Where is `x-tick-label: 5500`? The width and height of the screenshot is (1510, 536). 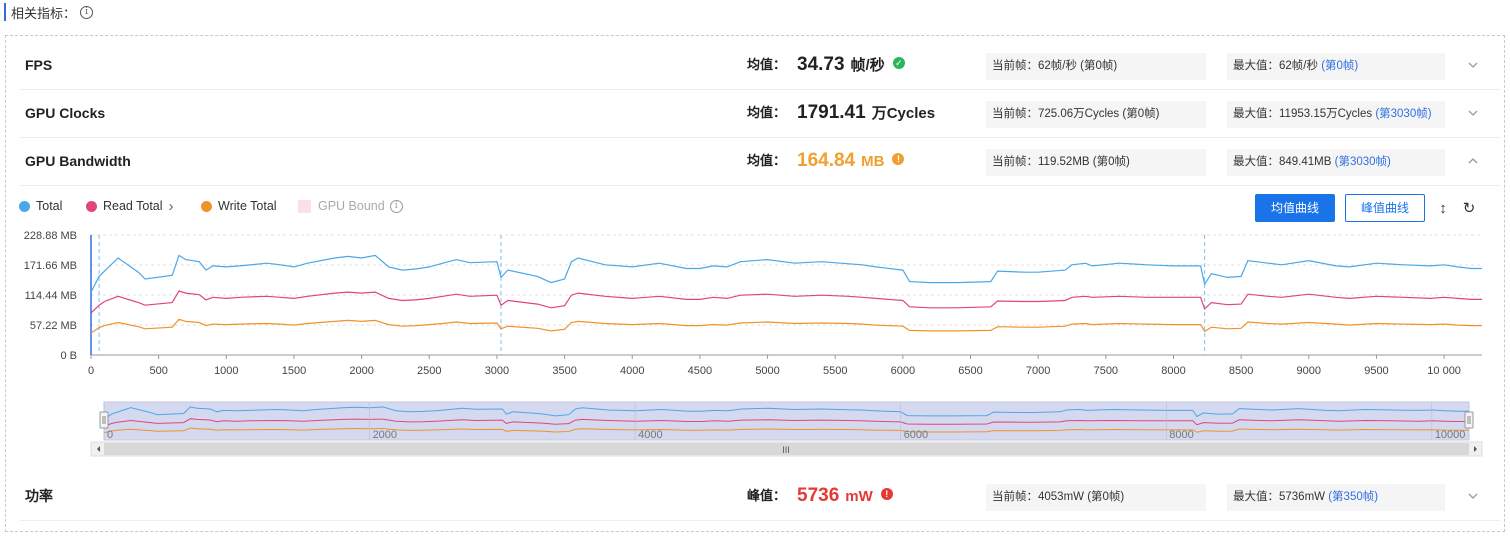
x-tick-label: 5500 is located at coordinates (835, 371).